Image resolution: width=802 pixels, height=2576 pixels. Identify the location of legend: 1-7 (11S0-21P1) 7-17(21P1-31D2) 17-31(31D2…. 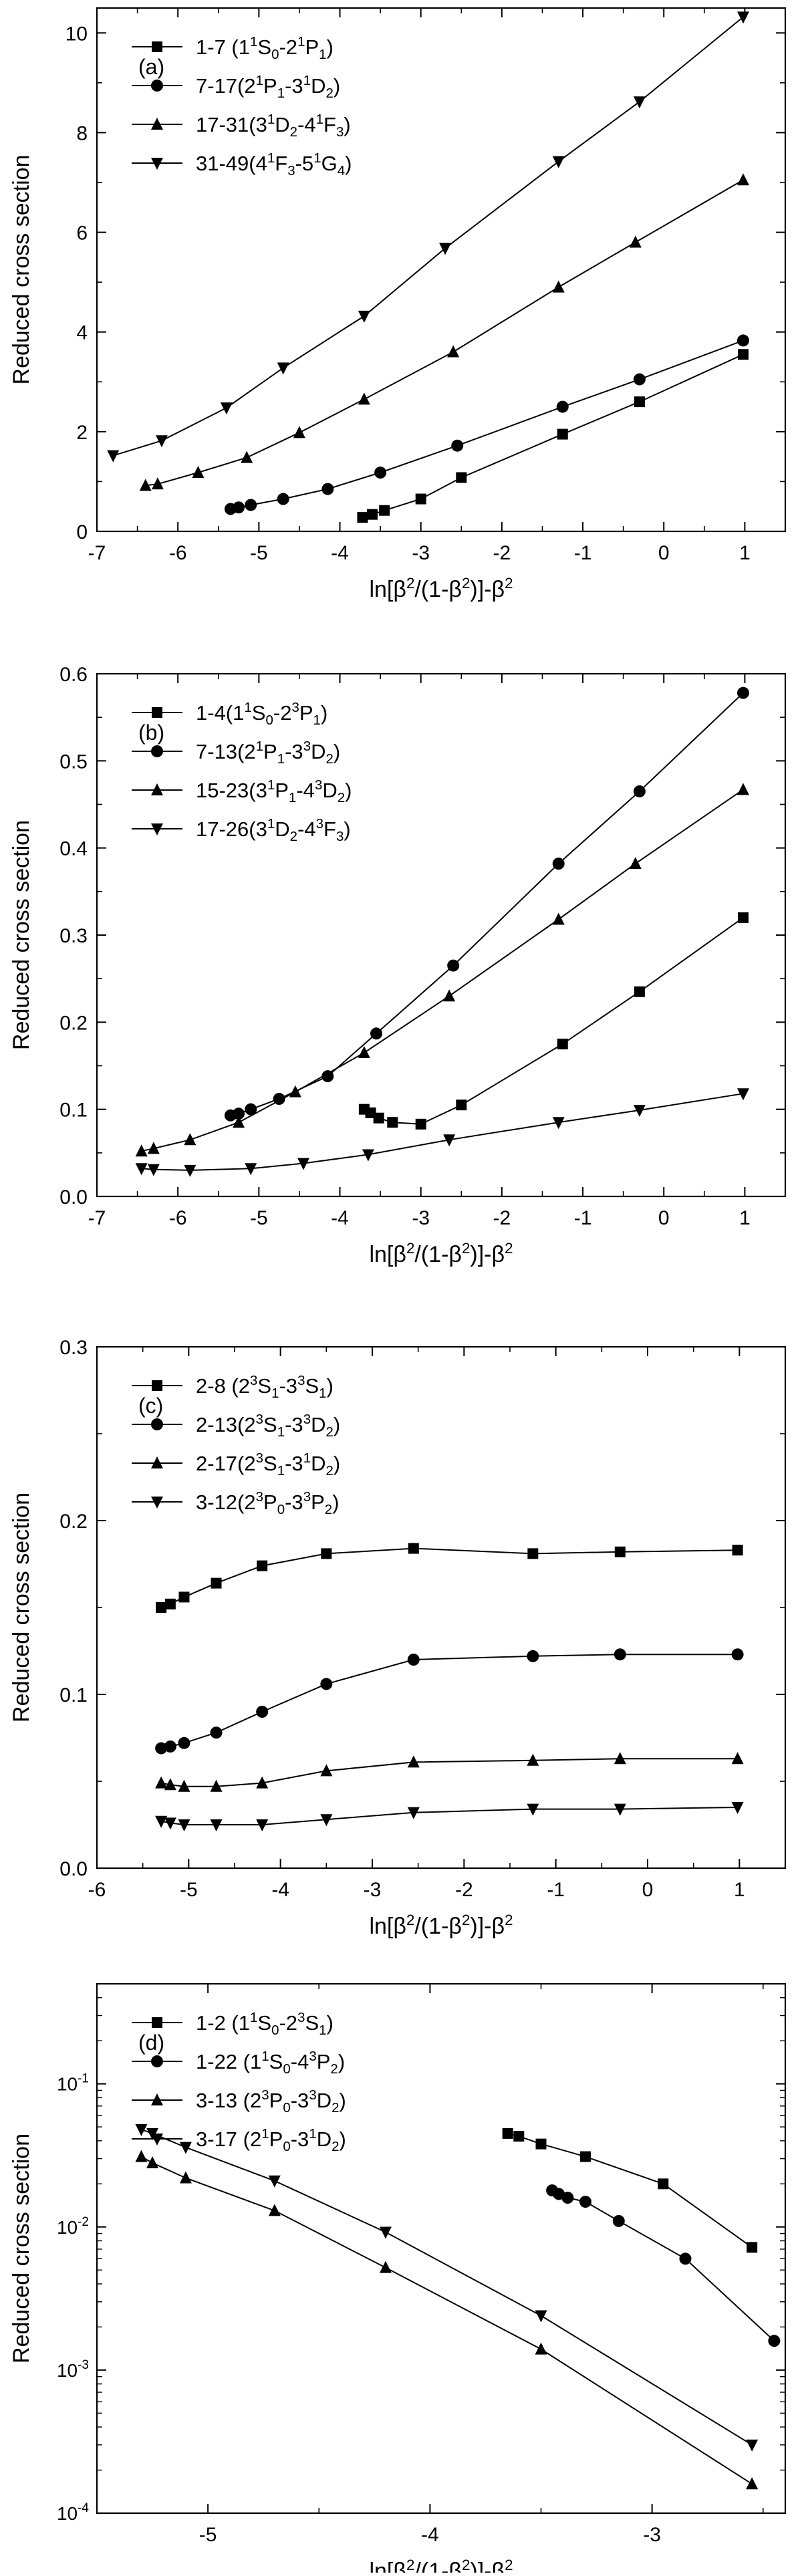
(242, 106).